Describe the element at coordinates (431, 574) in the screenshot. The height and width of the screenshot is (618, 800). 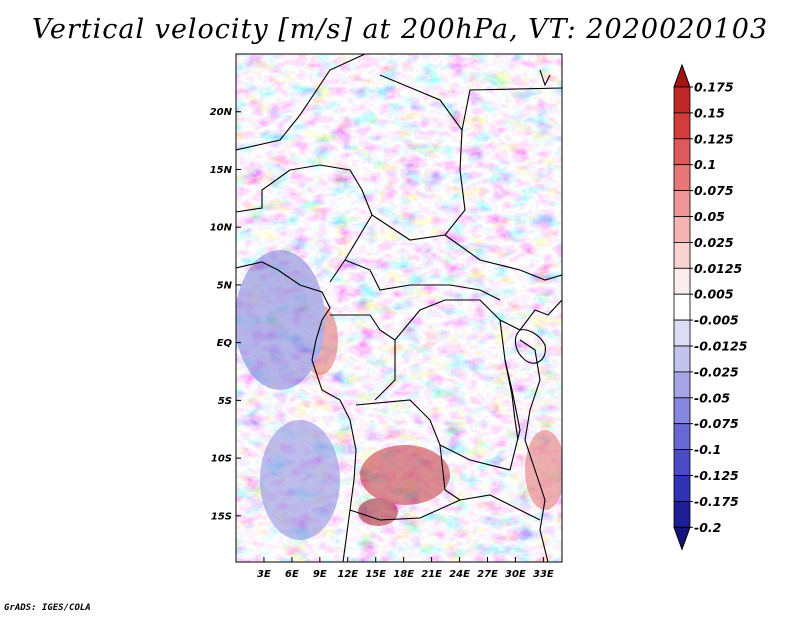
I see `lon-tick-label: 21E` at that location.